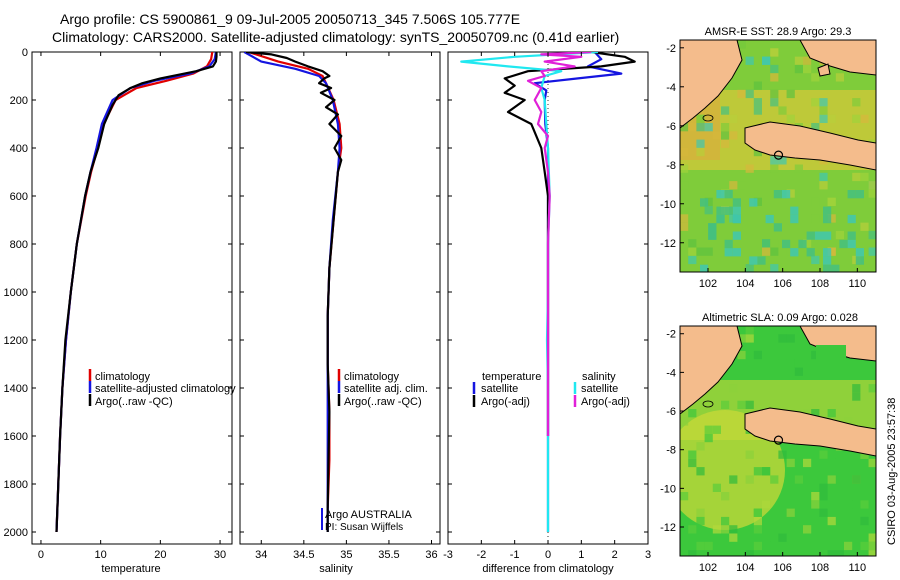 This screenshot has width=900, height=580. What do you see at coordinates (615, 555) in the screenshot?
I see `x-tick-label: 2` at bounding box center [615, 555].